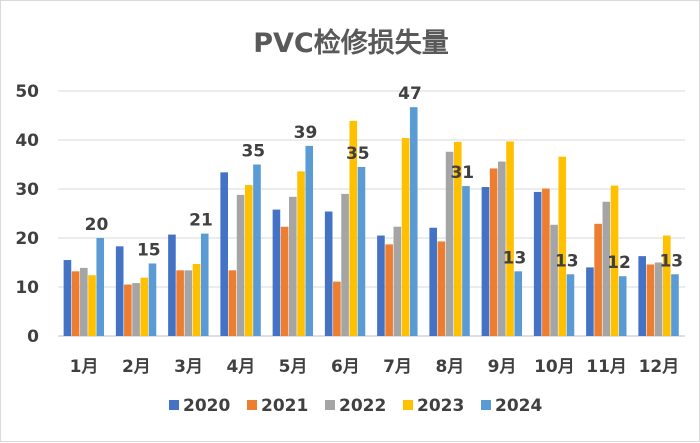 This screenshot has height=443, width=700. What do you see at coordinates (149, 251) in the screenshot?
I see `data-label: 15` at bounding box center [149, 251].